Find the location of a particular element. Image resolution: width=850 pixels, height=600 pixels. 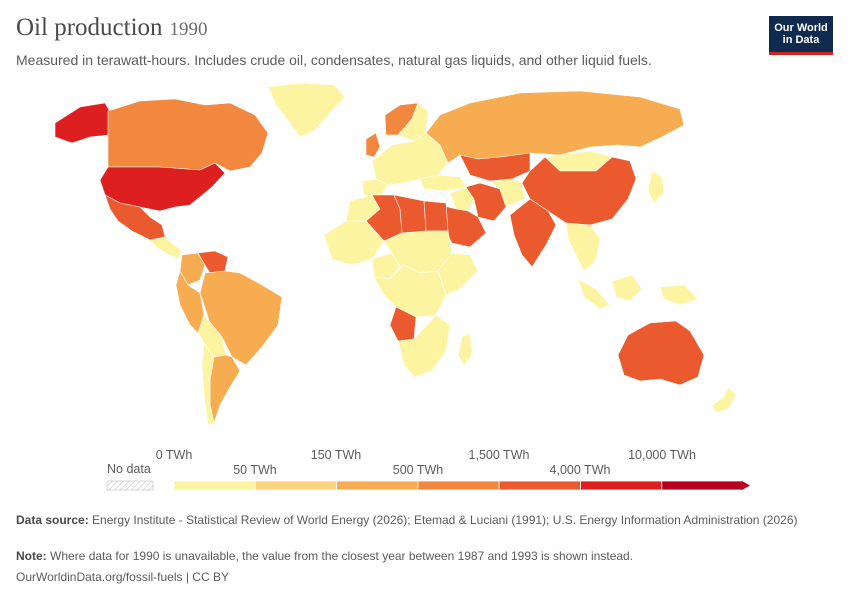

region-egypt: Mexico is located at coordinates (436, 216).